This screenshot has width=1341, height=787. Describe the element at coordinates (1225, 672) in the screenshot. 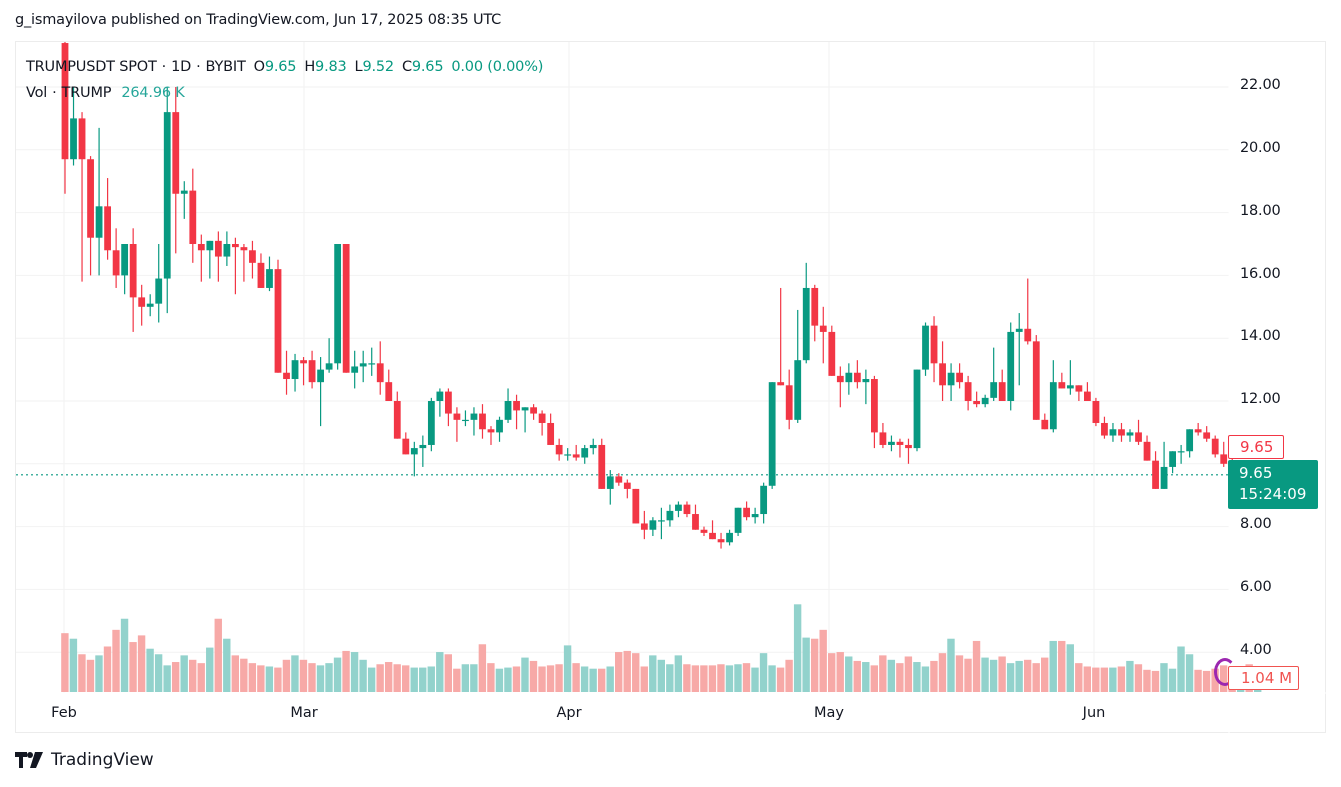

I see `realtime-indicator-icon` at that location.